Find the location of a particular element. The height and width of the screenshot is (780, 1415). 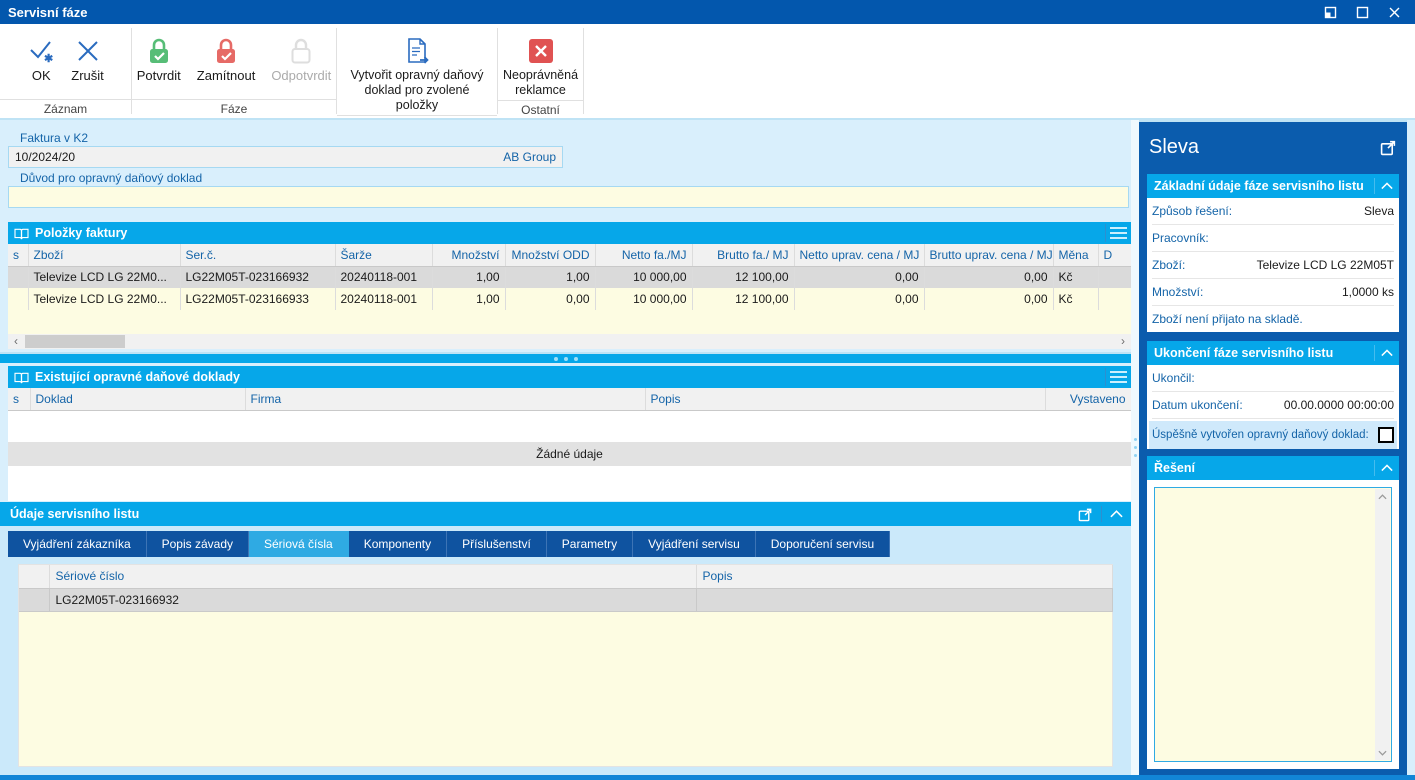

corrective-docs-table: s Doklad Firma Popis Vystaveno is located at coordinates (570, 399).